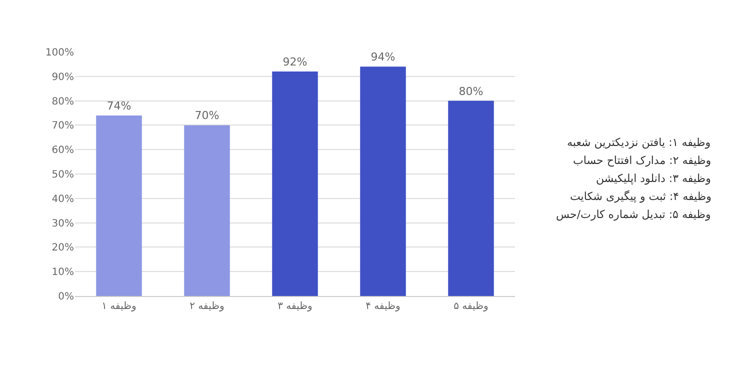 The width and height of the screenshot is (756, 369). What do you see at coordinates (66, 297) in the screenshot?
I see `y-tick-label: 0%` at bounding box center [66, 297].